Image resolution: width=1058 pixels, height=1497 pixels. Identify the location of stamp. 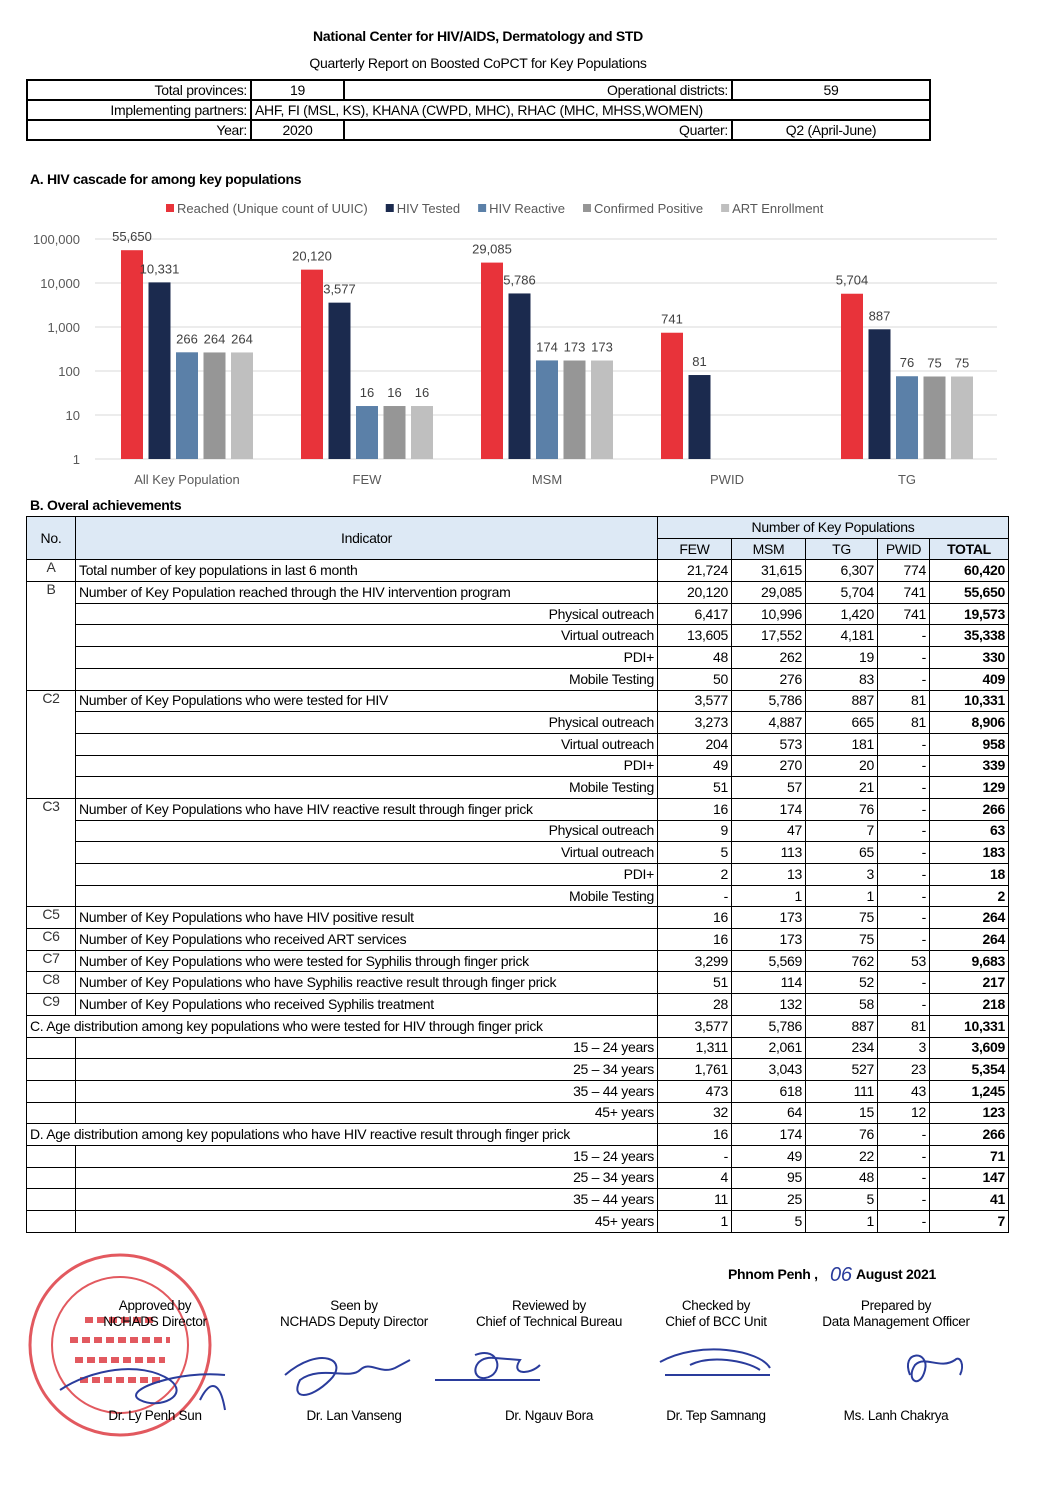
(120, 1345).